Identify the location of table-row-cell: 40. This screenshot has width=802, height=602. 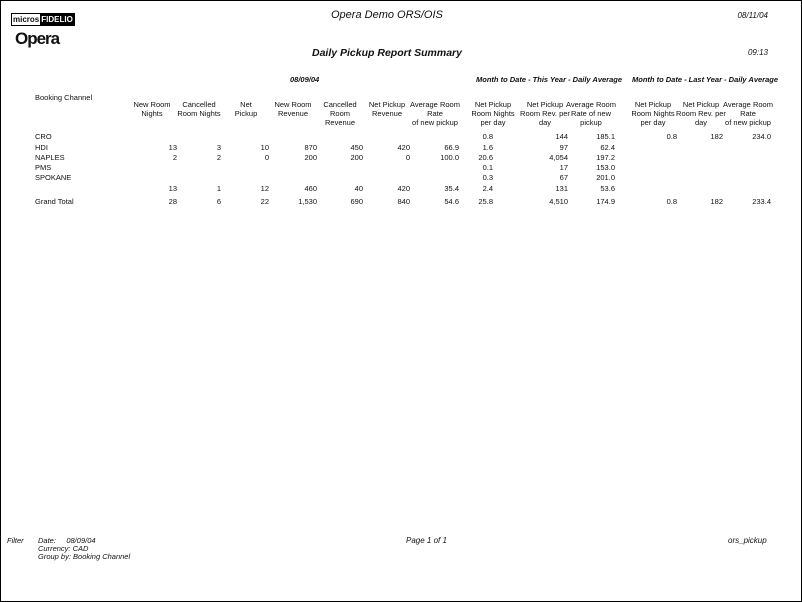
(358, 188).